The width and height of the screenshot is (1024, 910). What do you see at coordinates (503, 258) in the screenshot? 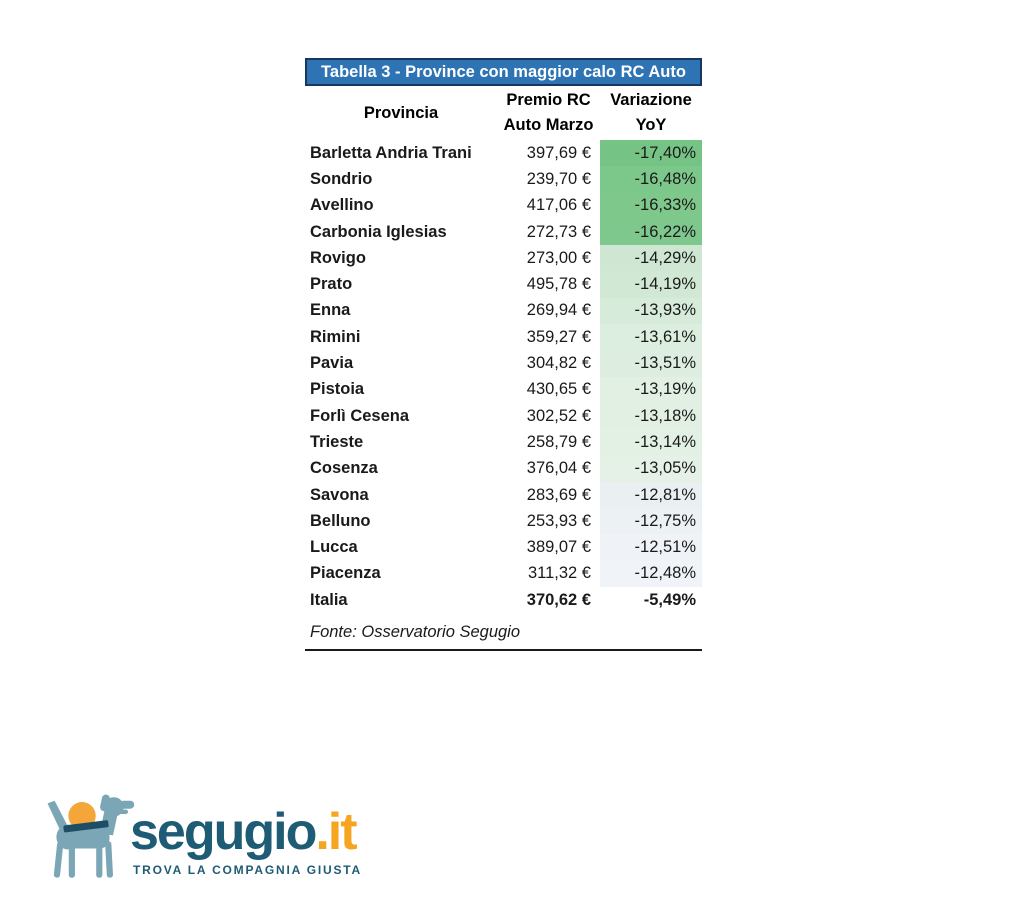
I see `table-row: Rovigo 273,00 € -14,29%` at bounding box center [503, 258].